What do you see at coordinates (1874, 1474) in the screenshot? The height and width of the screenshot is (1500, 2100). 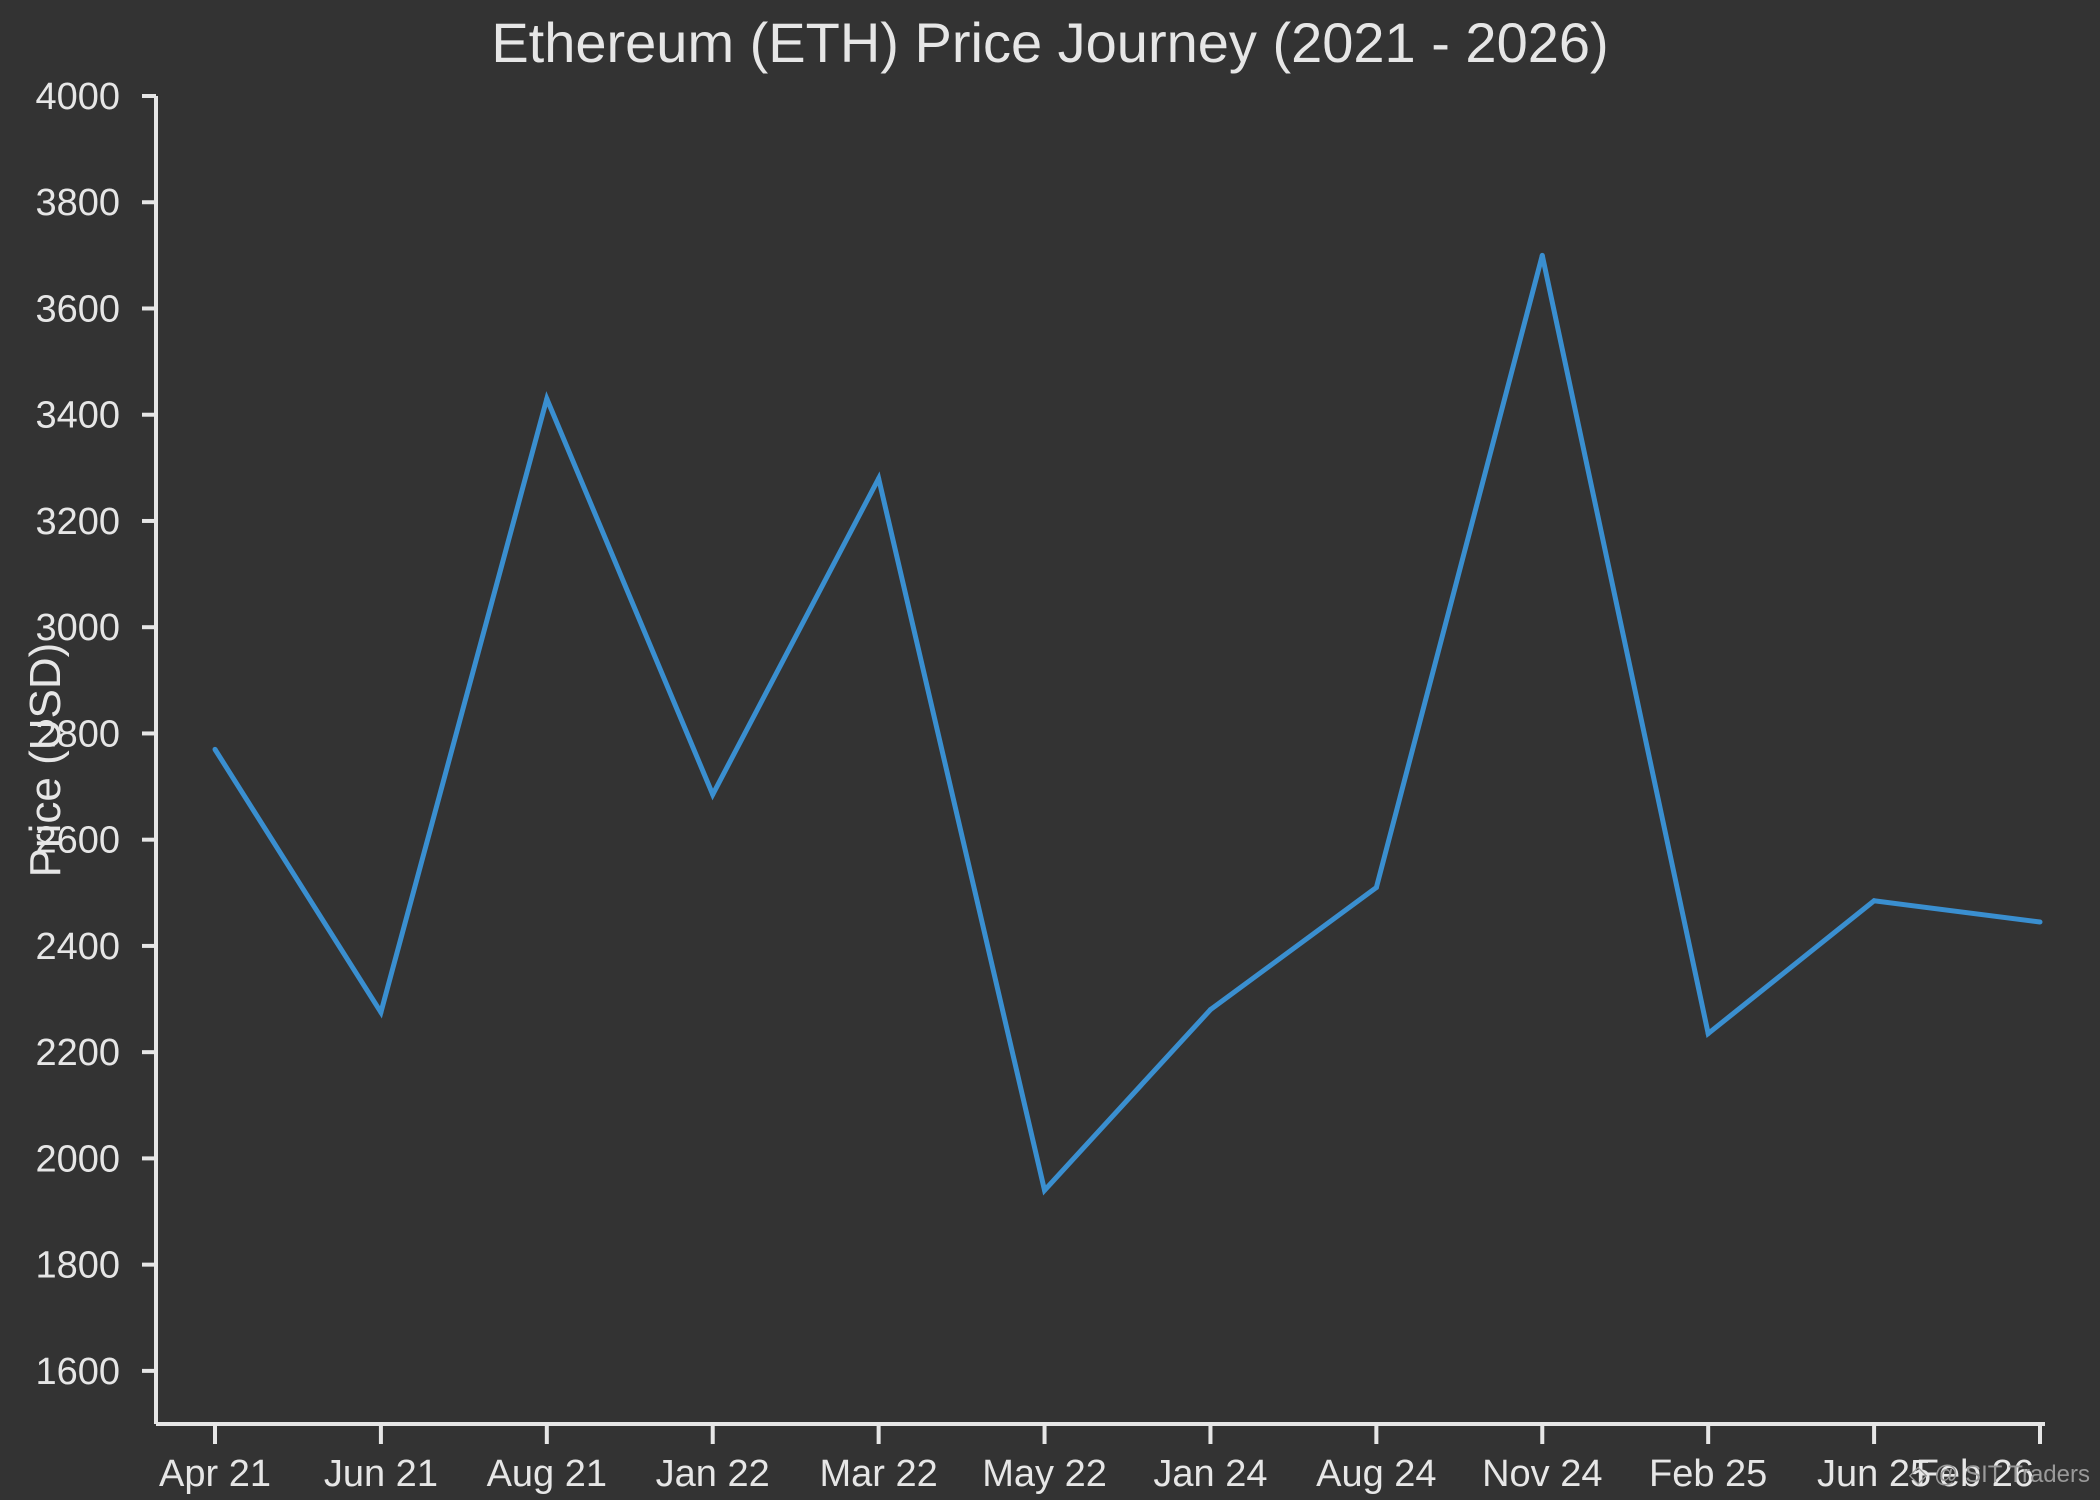 I see `x-tick-label: Jun 25` at bounding box center [1874, 1474].